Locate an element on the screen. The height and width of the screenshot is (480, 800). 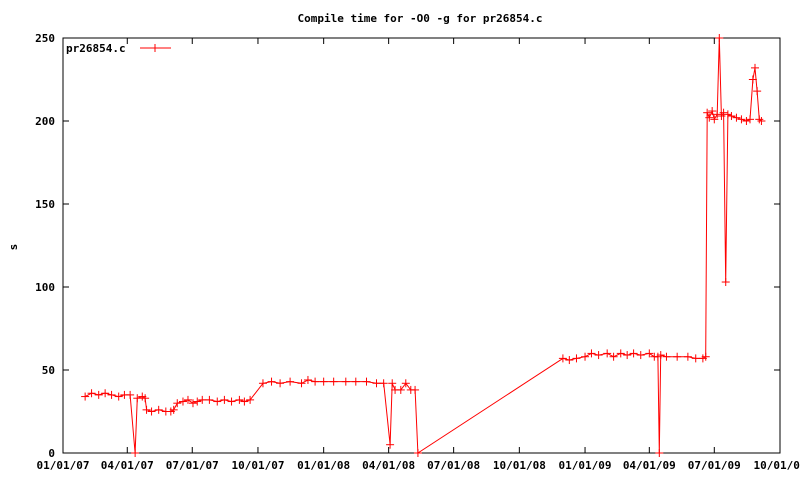
x-tick-label: 04/01/08 is located at coordinates (388, 465).